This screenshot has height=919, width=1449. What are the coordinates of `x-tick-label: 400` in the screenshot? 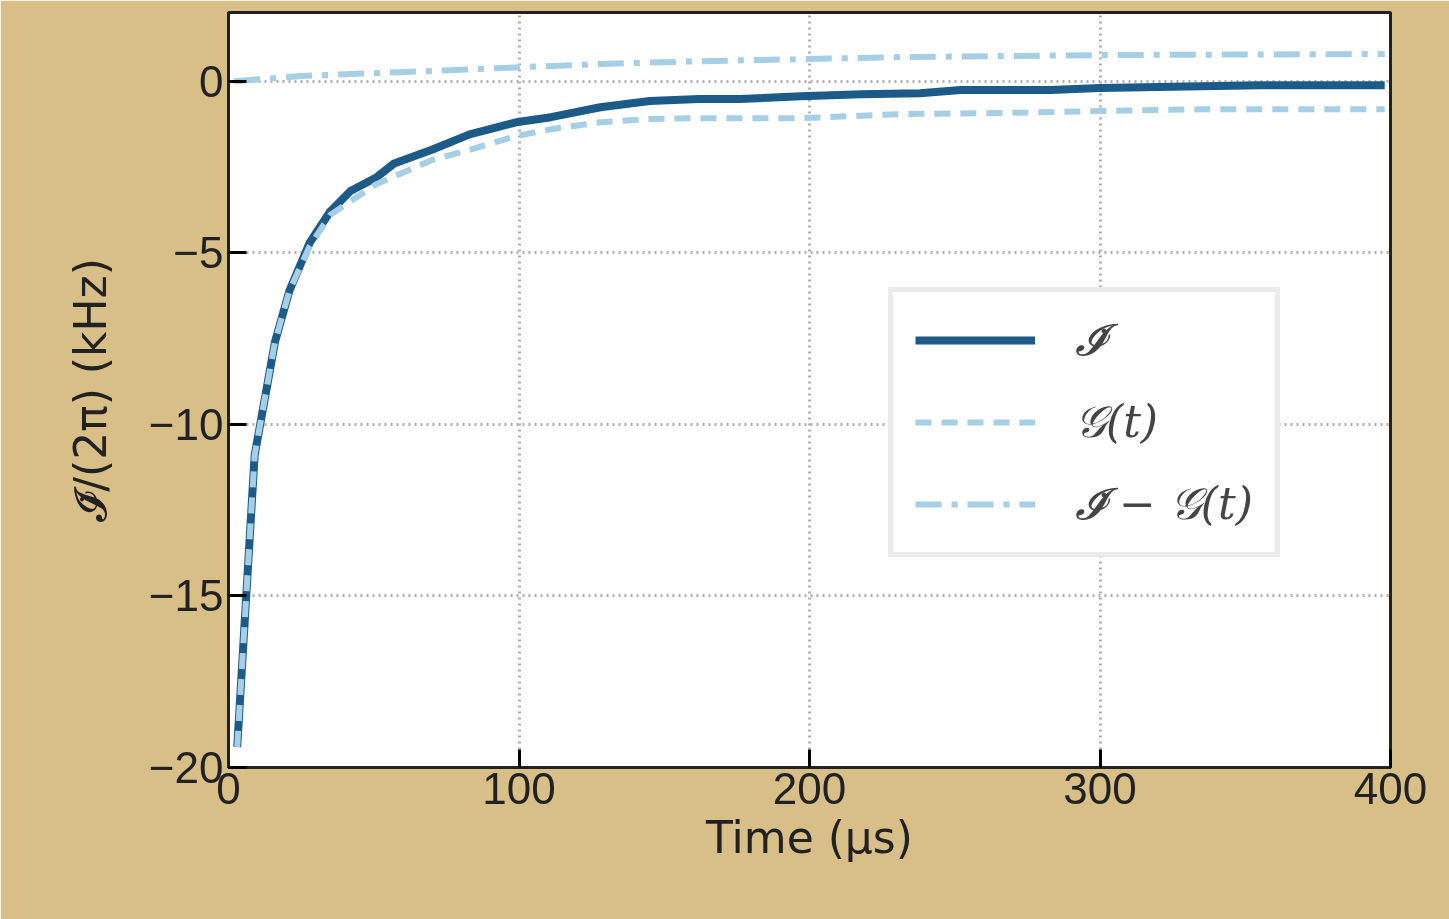 It's located at (1390, 788).